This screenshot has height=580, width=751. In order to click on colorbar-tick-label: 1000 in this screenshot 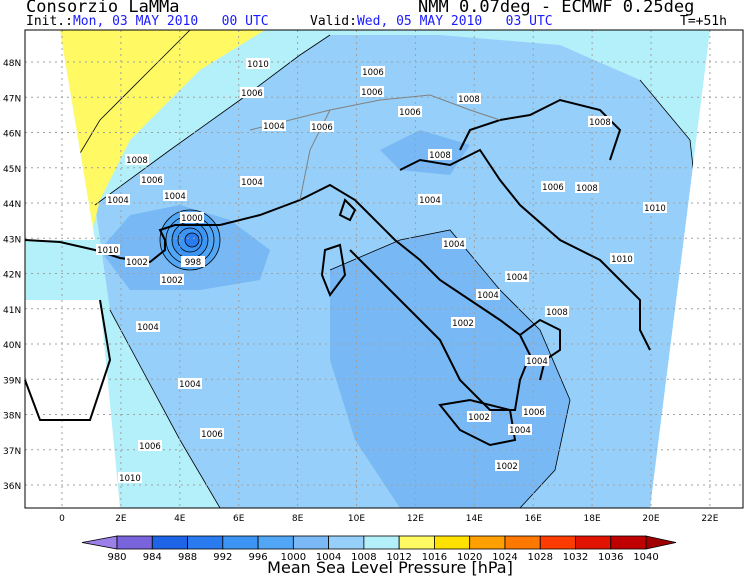, I will do `click(293, 557)`.